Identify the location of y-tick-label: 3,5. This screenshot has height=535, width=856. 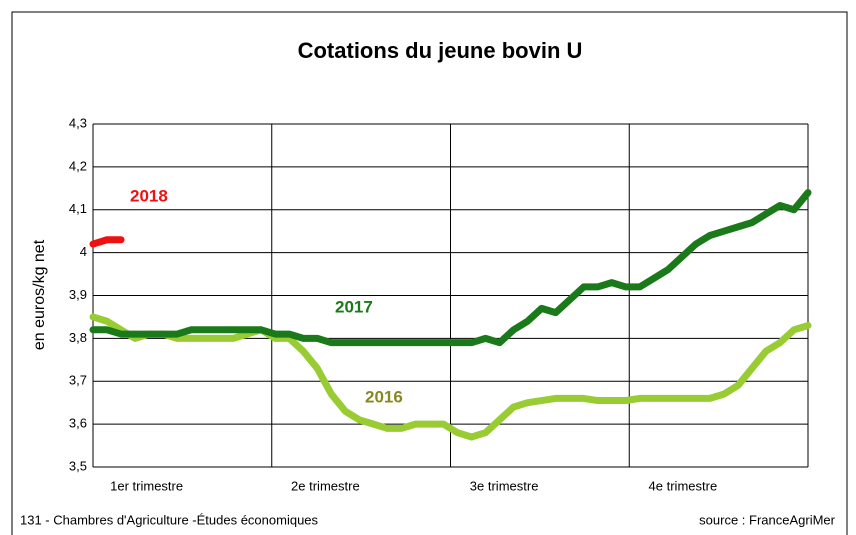
(78, 465).